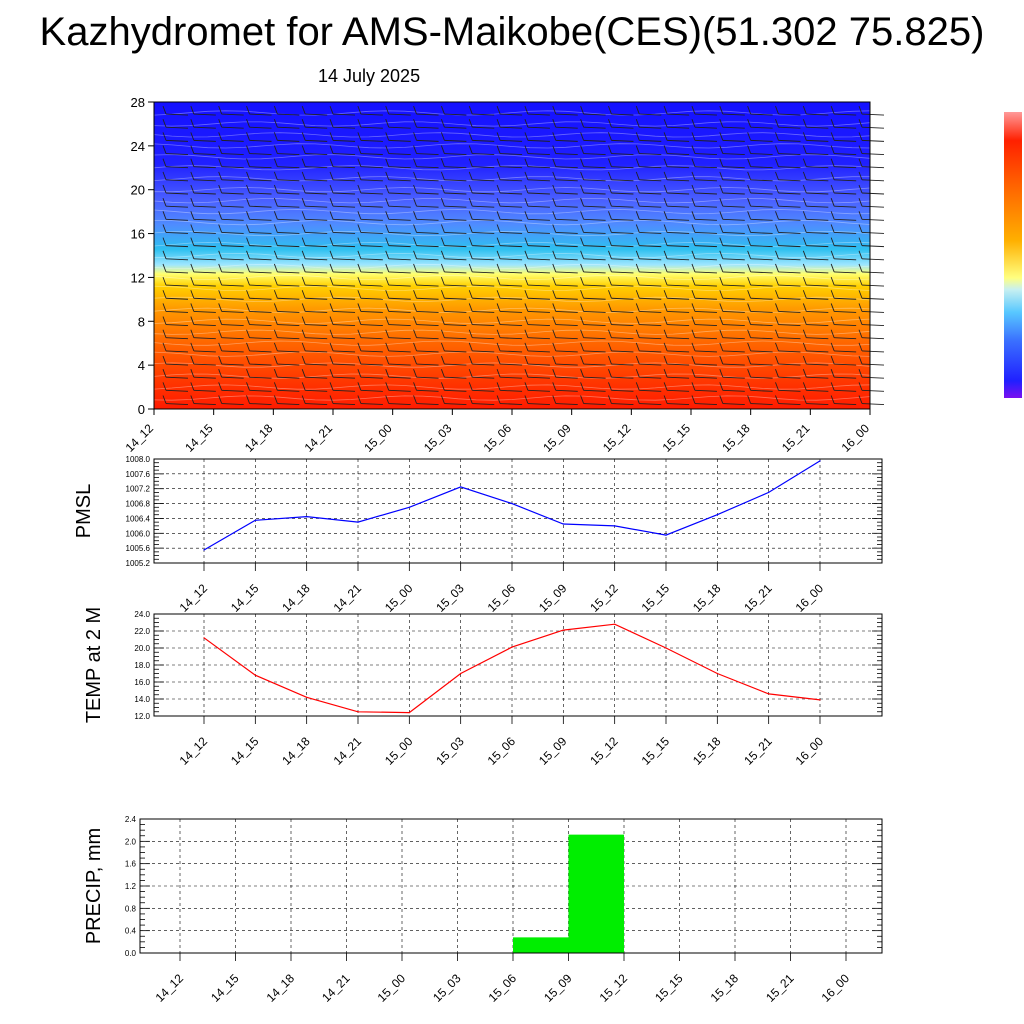 This screenshot has width=1024, height=1024. I want to click on y-tick-label: 24, so click(138, 146).